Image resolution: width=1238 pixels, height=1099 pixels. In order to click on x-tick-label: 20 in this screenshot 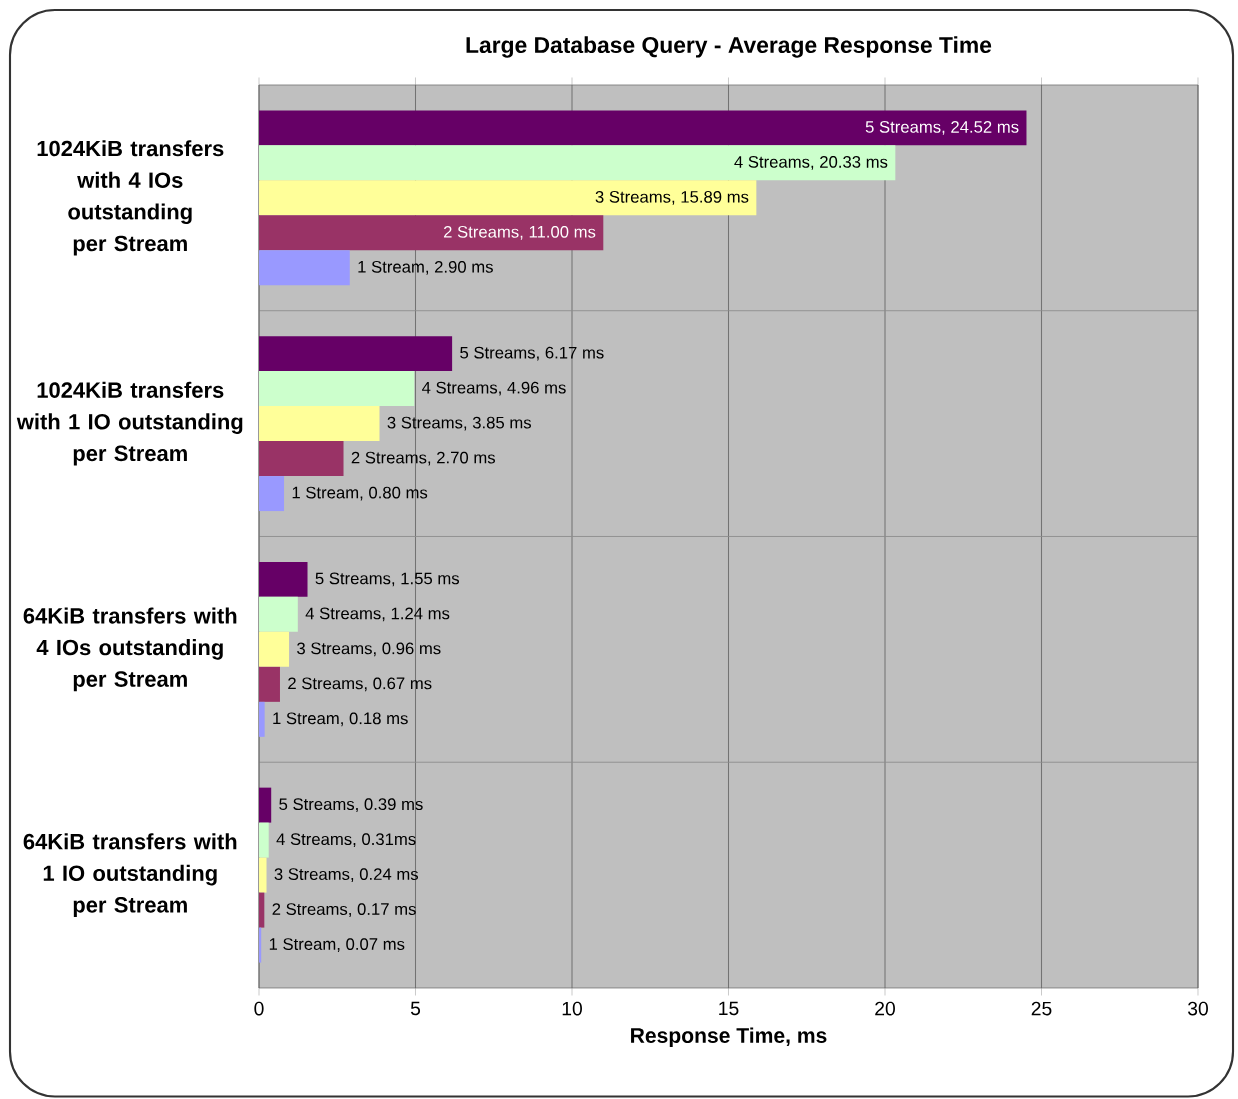, I will do `click(885, 1008)`.